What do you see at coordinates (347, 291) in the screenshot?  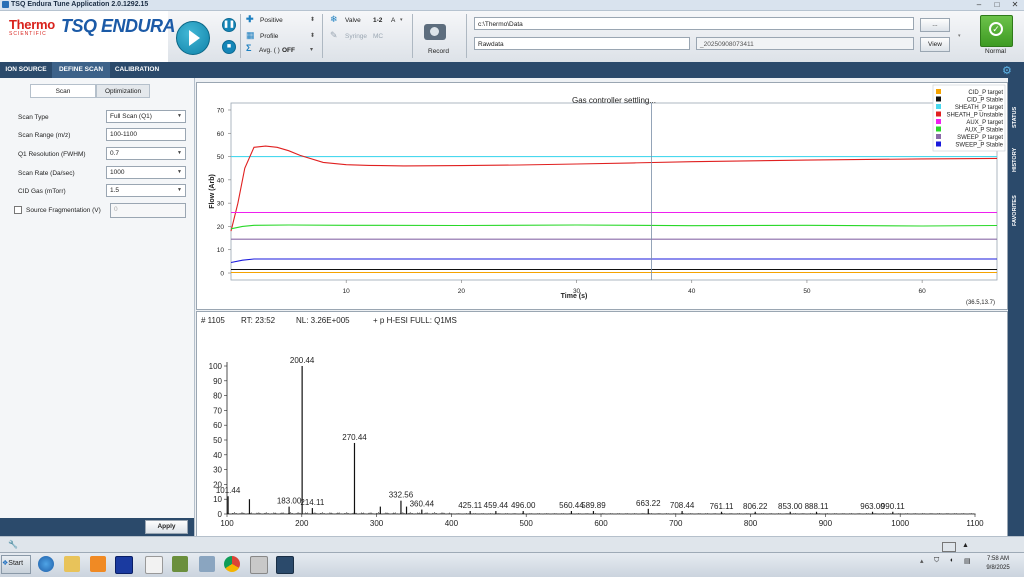 I see `flow-x-tick-label: 10` at bounding box center [347, 291].